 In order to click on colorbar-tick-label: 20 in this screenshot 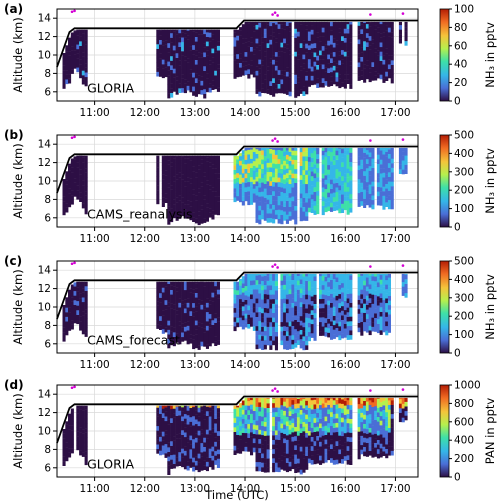, I will do `click(460, 83)`.